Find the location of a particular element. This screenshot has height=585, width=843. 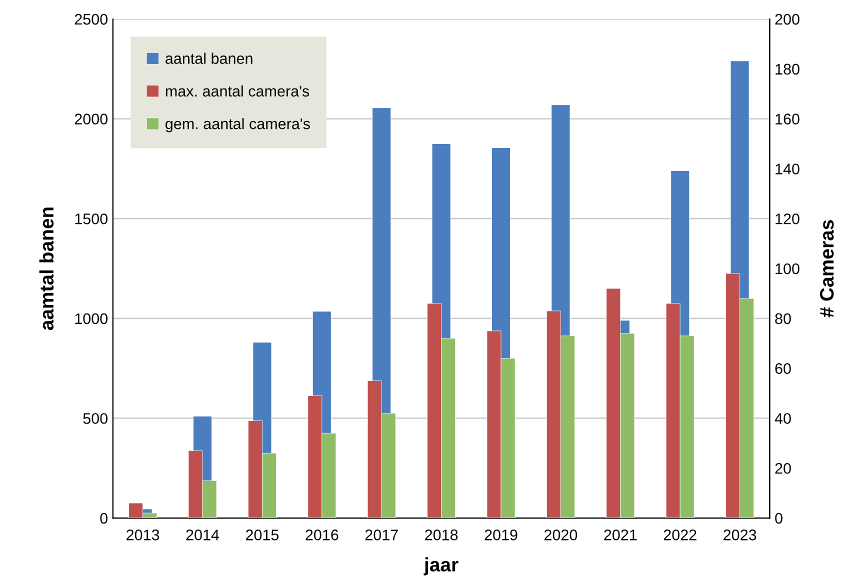

legend-label: aantal banen is located at coordinates (209, 58).